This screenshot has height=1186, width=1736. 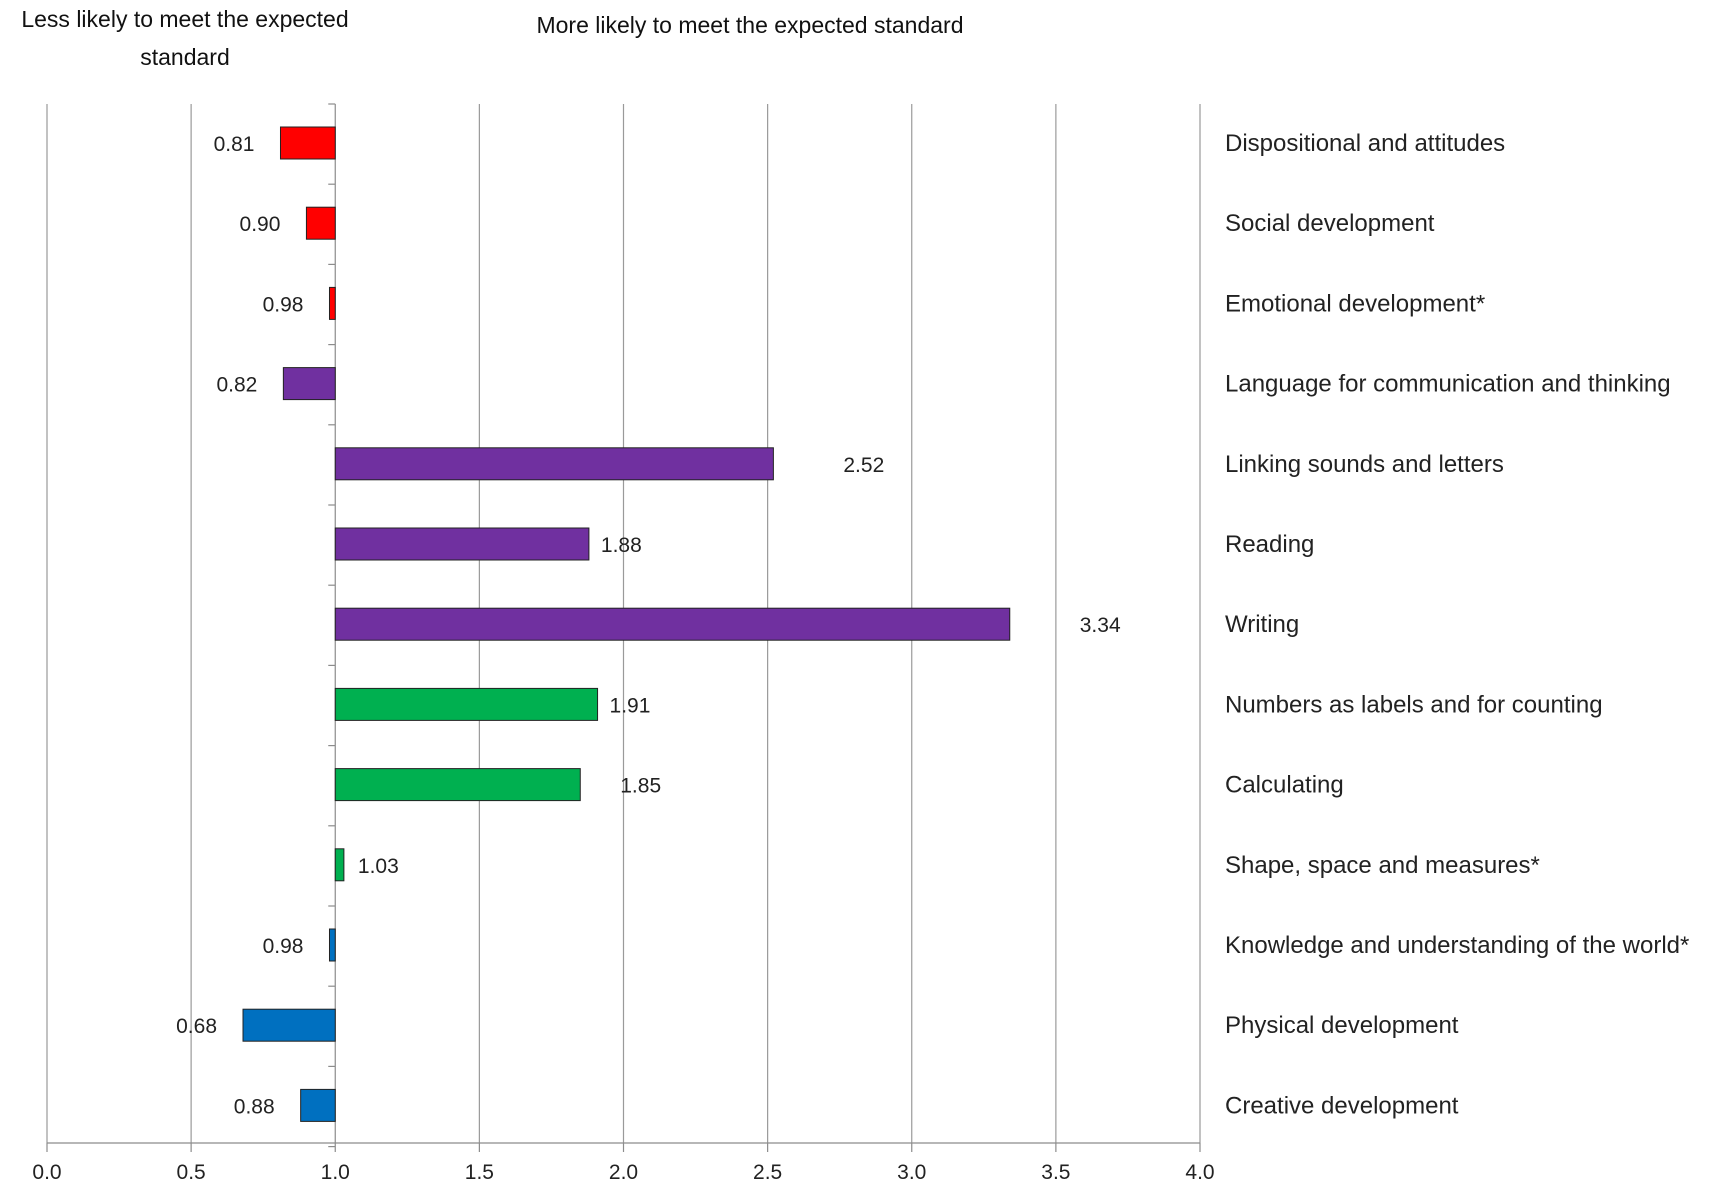 What do you see at coordinates (1365, 143) in the screenshot?
I see `category-label-0: Dispositional and attitudes` at bounding box center [1365, 143].